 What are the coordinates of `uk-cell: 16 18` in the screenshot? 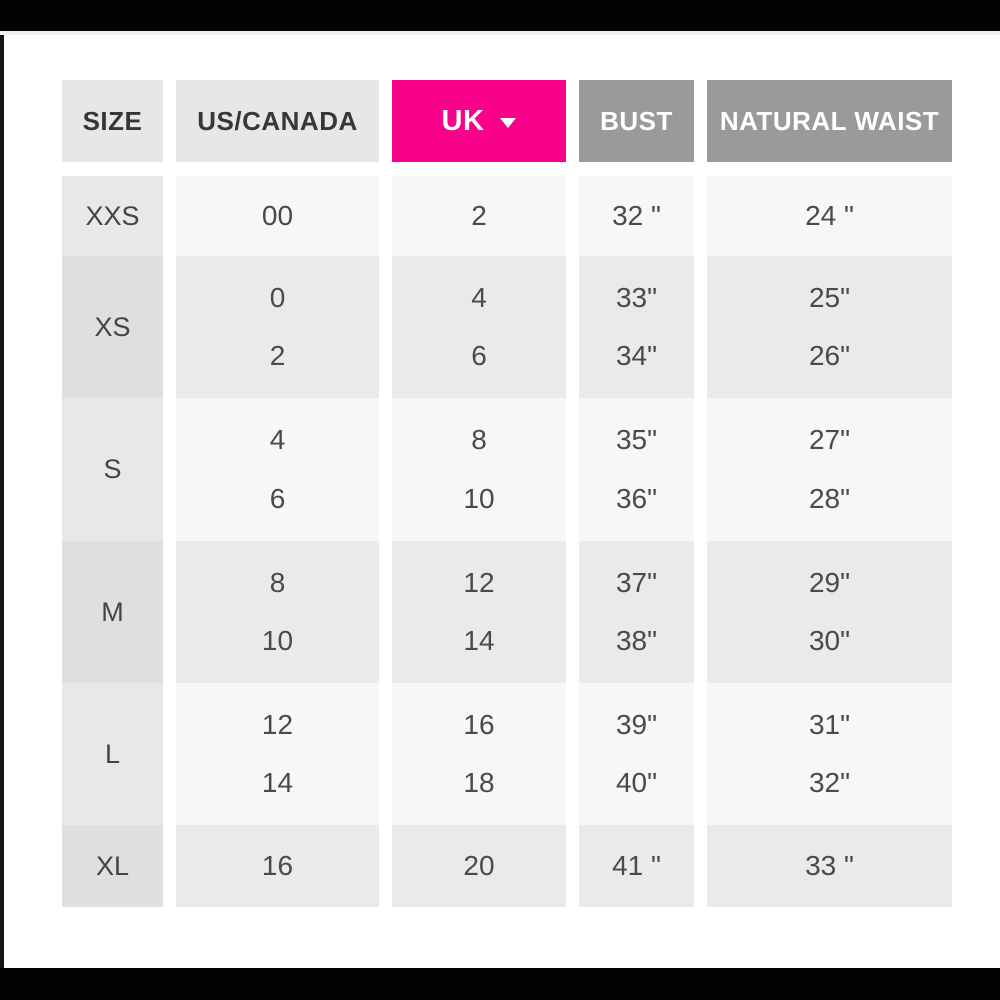 It's located at (479, 754).